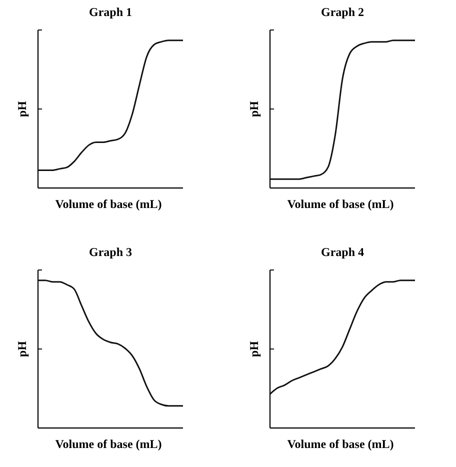 This screenshot has height=467, width=456. What do you see at coordinates (110, 12) in the screenshot?
I see `chart-title: Graph 1` at bounding box center [110, 12].